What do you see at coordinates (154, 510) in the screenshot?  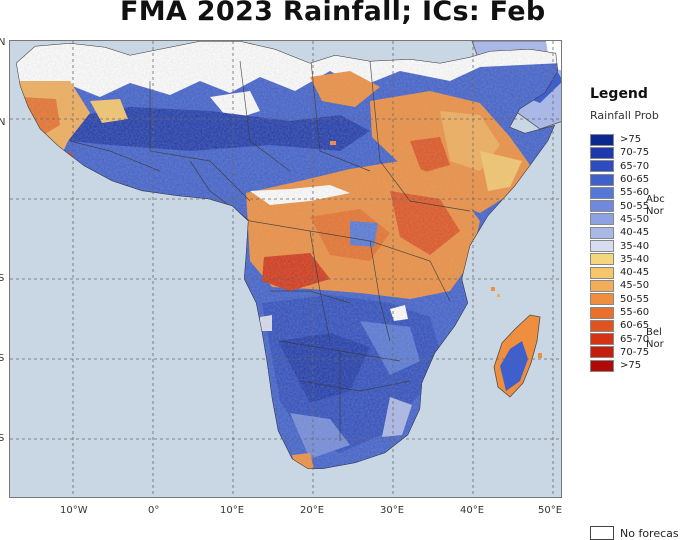 I see `lon-label: 0°` at bounding box center [154, 510].